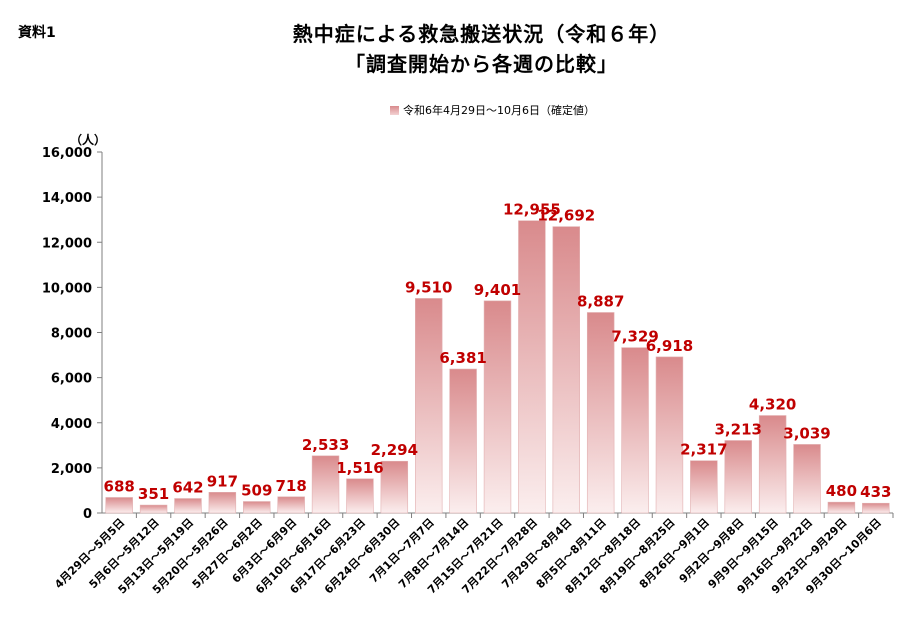 The width and height of the screenshot is (903, 638). I want to click on y-tick-label: 0, so click(87, 514).